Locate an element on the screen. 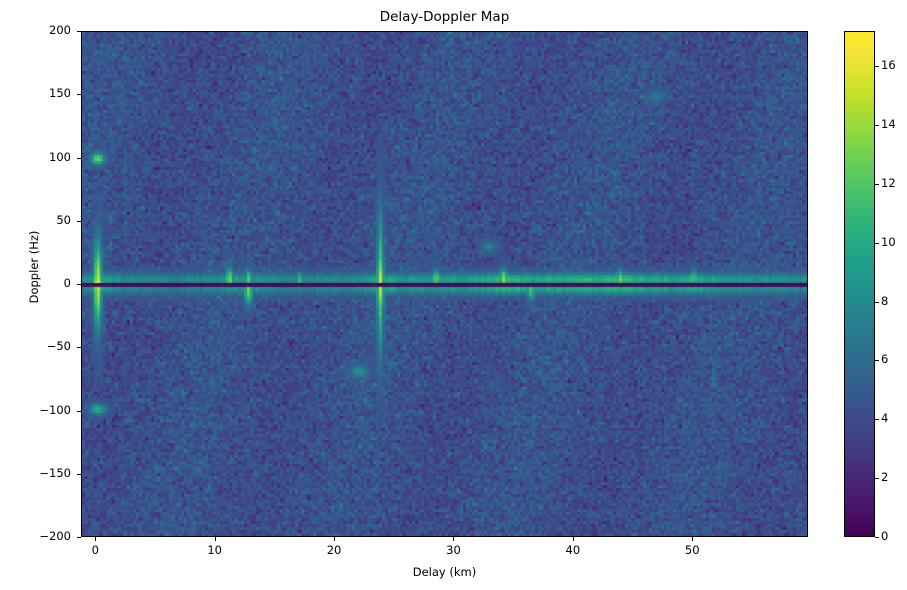 The width and height of the screenshot is (907, 590). colorbar-tick-label: 2 is located at coordinates (885, 477).